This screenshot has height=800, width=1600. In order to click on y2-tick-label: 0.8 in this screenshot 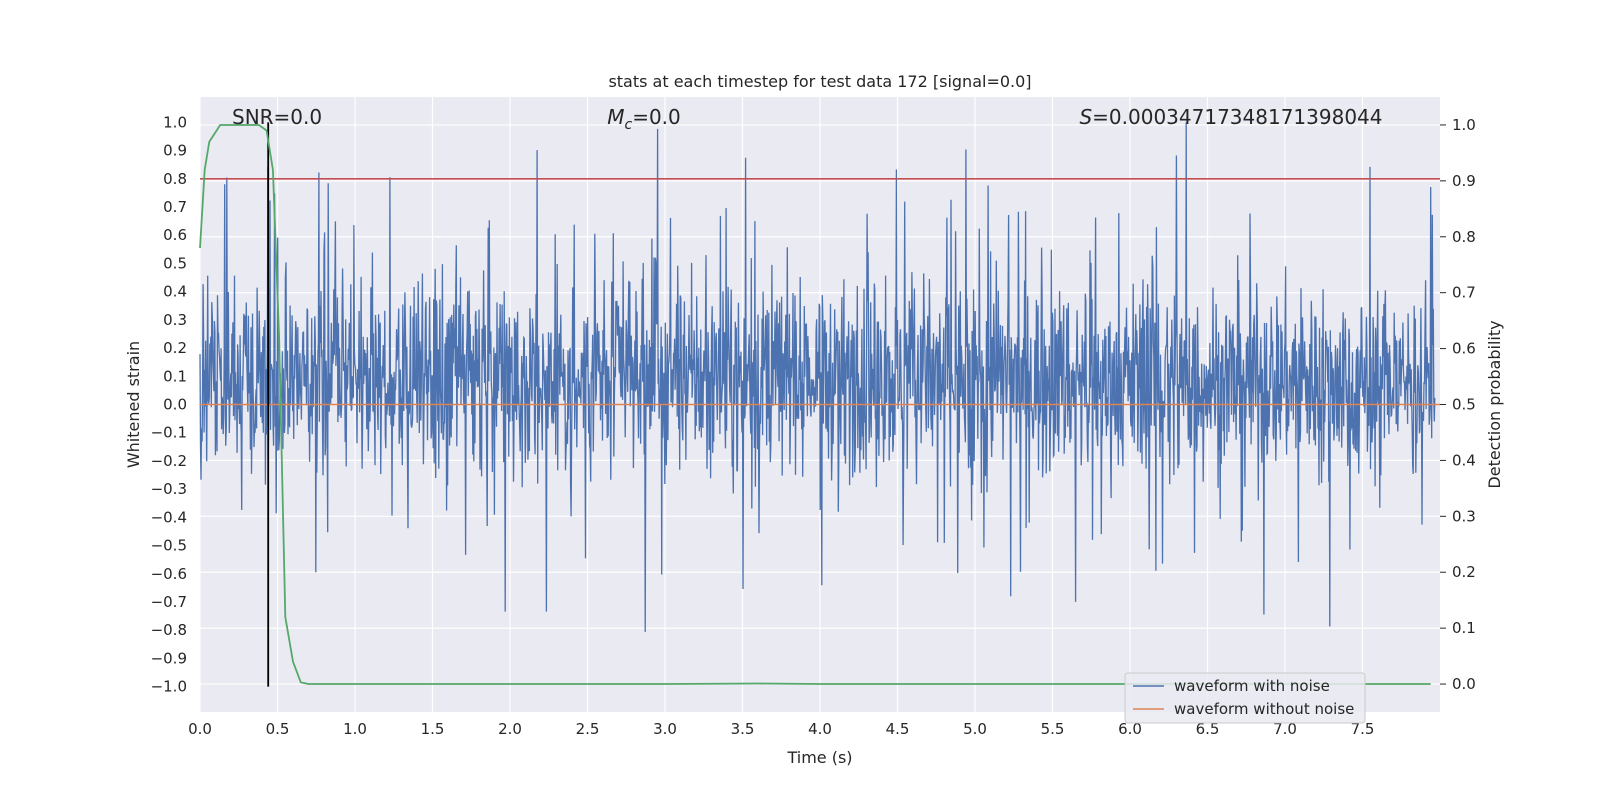, I will do `click(1464, 237)`.